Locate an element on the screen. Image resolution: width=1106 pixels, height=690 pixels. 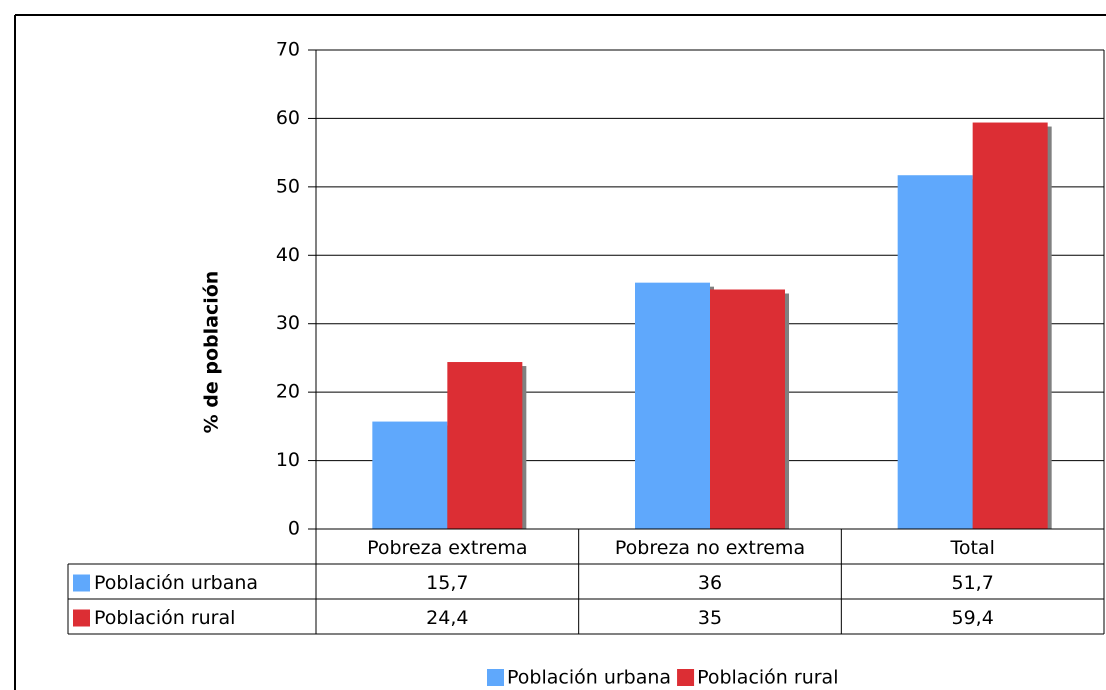
x-tick-label: Pobreza extrema is located at coordinates (447, 548).